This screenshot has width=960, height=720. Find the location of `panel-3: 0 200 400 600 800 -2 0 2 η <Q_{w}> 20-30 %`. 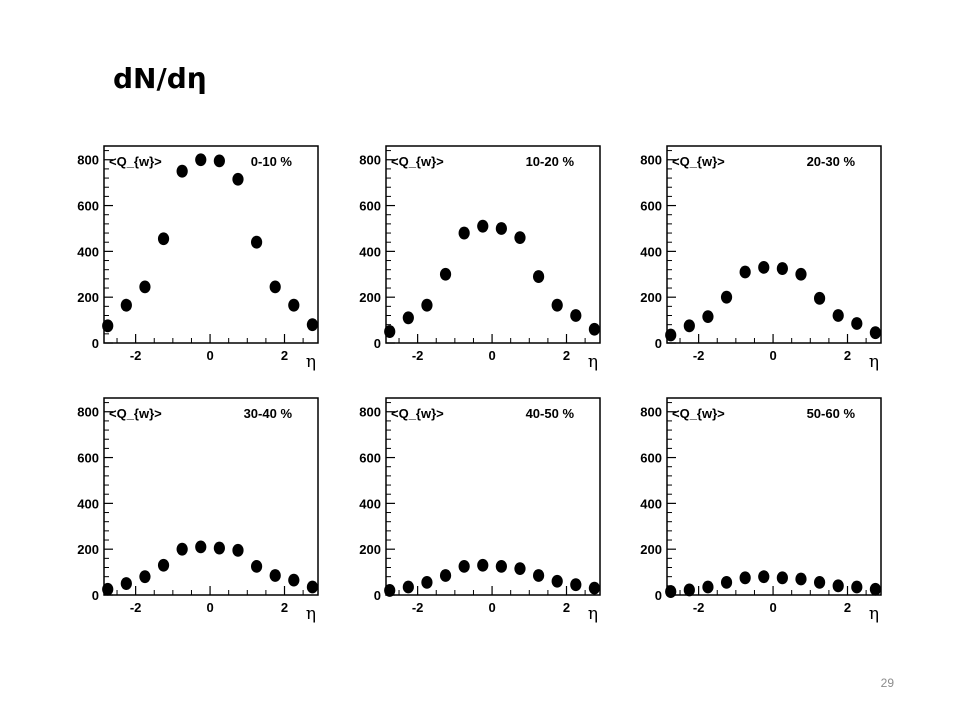

panel-3: 0 200 400 600 800 -2 0 2 η <Q_{w}> 20-30 % is located at coordinates (761, 258).